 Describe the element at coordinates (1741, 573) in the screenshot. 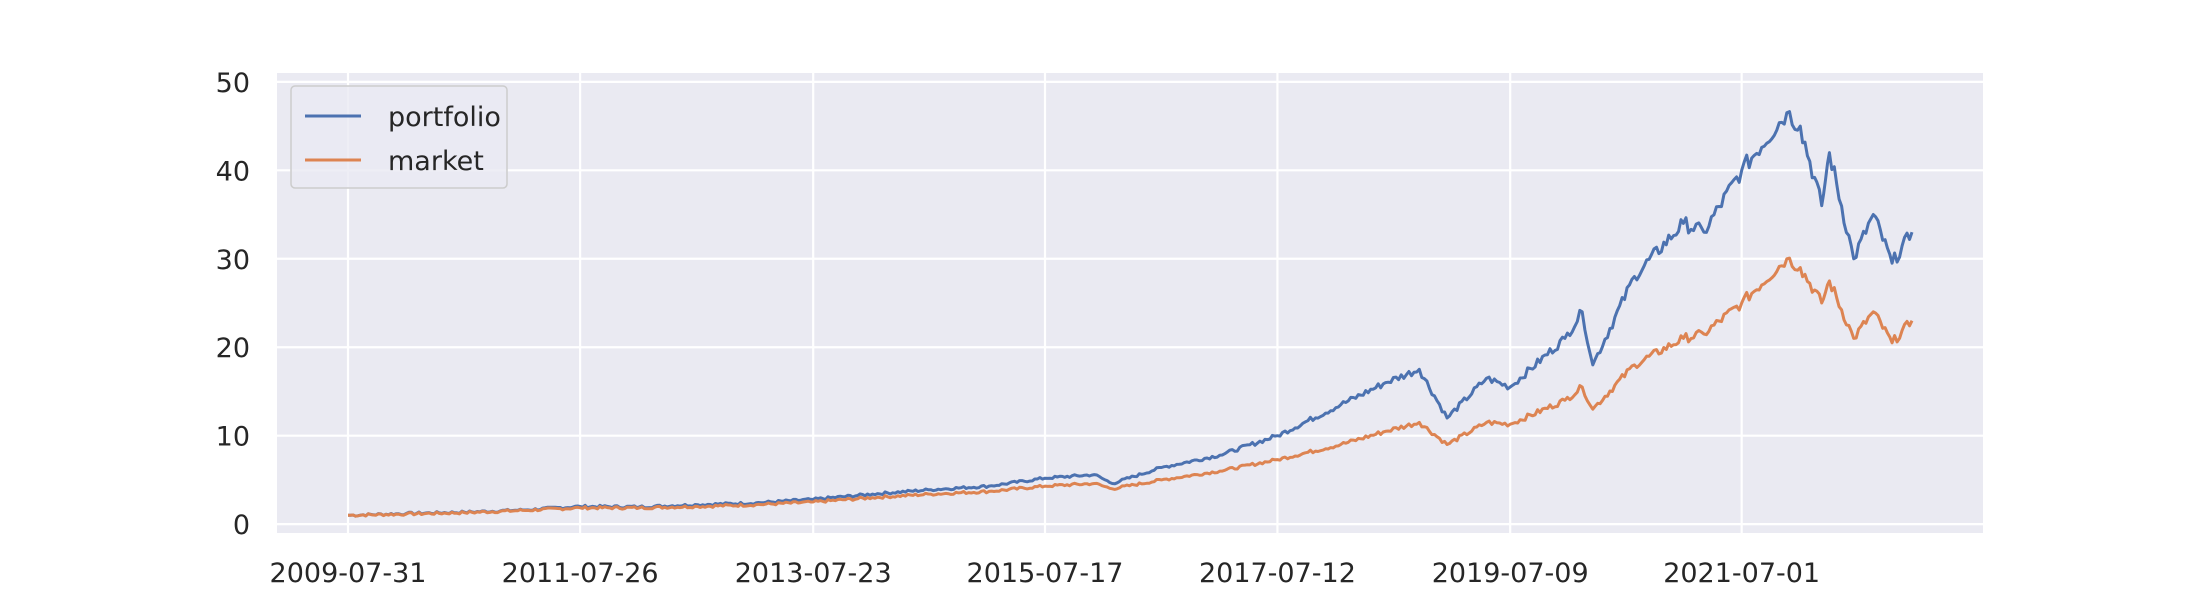

I see `x-tick-label: 2021-07-01` at that location.